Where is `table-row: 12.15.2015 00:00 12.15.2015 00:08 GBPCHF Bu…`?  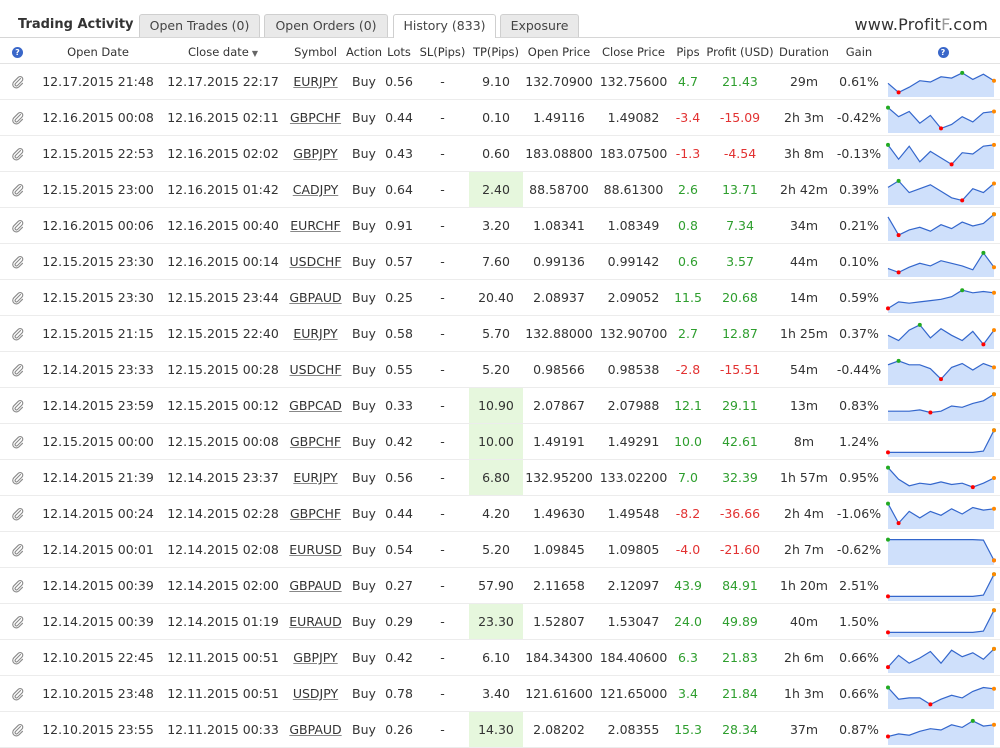 table-row: 12.15.2015 00:00 12.15.2015 00:08 GBPCHF Bu… is located at coordinates (500, 441).